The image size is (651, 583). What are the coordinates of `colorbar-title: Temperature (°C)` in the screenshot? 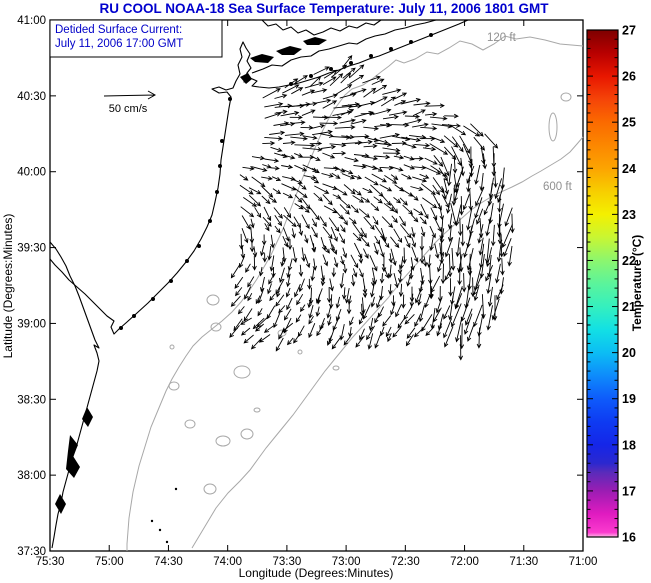 It's located at (637, 283).